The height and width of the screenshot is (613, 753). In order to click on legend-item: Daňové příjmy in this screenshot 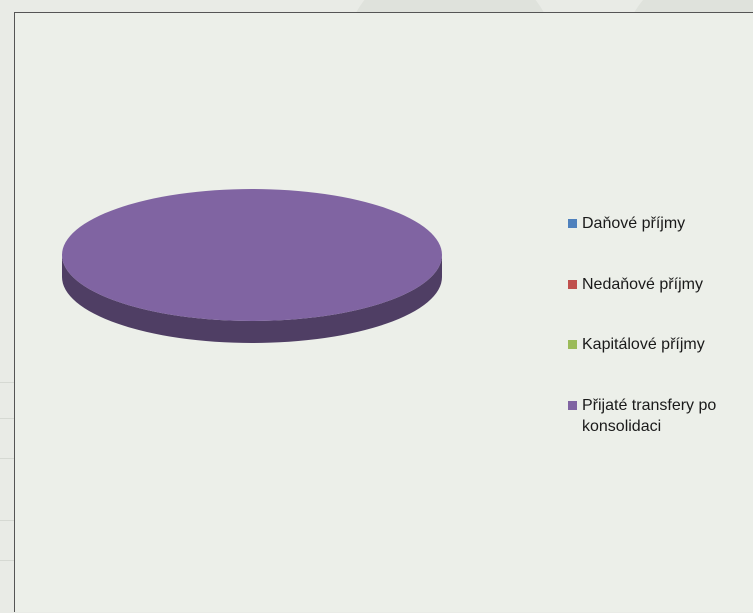, I will do `click(660, 223)`.